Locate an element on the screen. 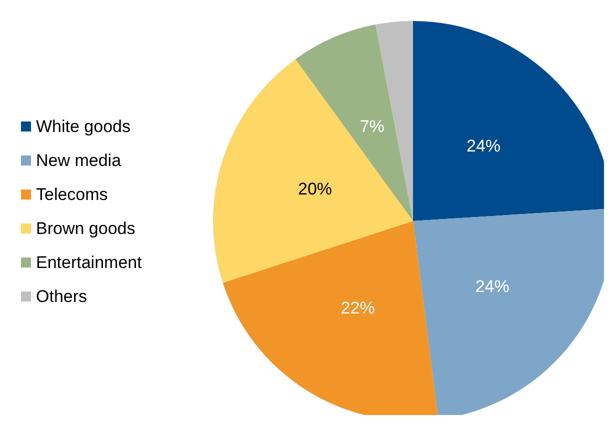  legend-label: White goods is located at coordinates (83, 126).